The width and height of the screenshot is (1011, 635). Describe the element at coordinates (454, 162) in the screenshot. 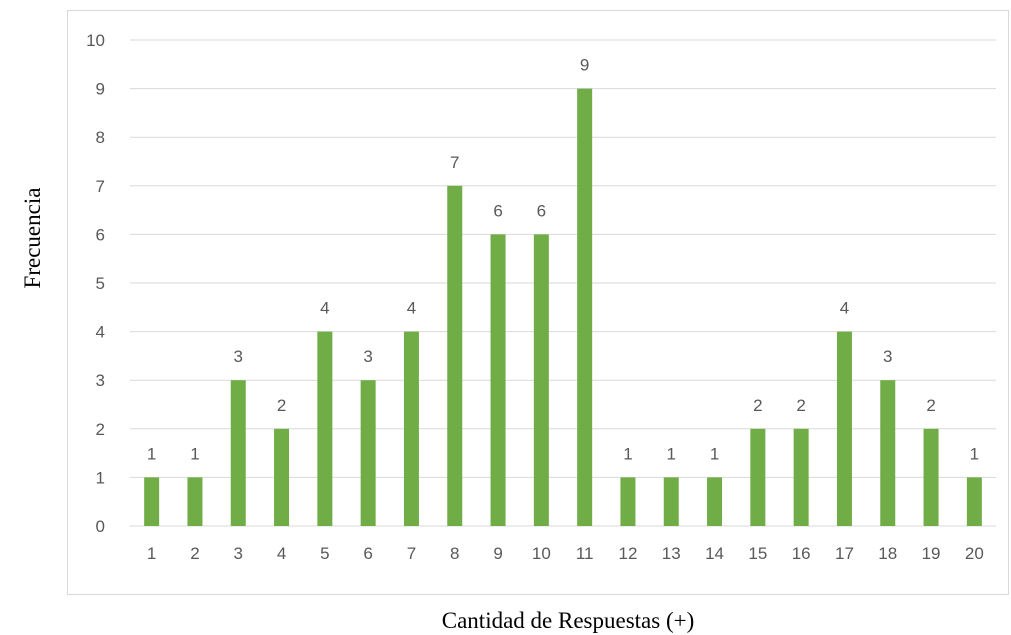

I see `data-label-8: 7` at that location.